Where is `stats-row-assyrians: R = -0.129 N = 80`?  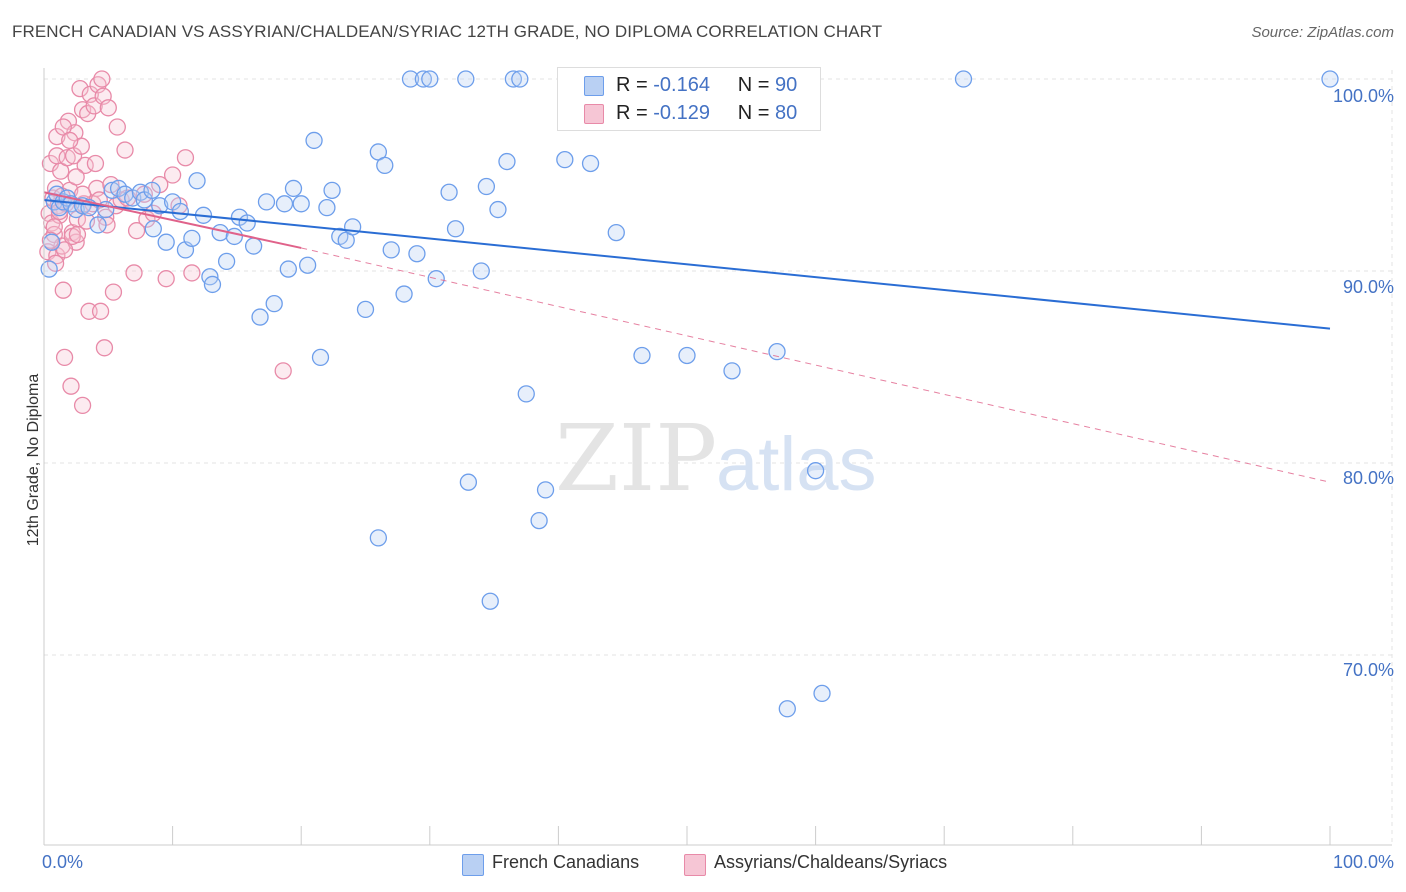
stats-row-assyrians: R = -0.129 N = 80 is located at coordinates (689, 114).